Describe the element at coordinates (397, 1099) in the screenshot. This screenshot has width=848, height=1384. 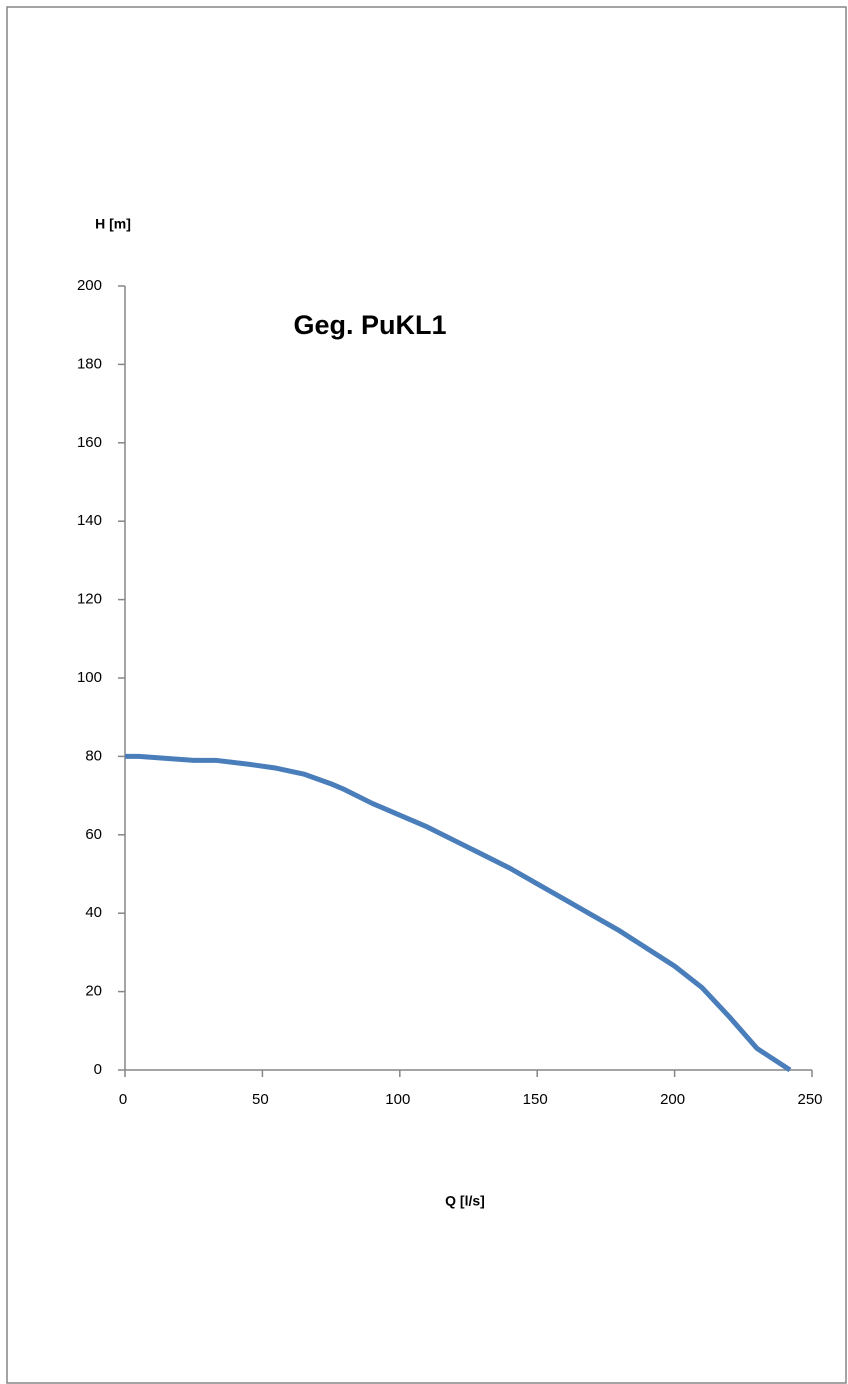
I see `x-tick-label: 100` at that location.